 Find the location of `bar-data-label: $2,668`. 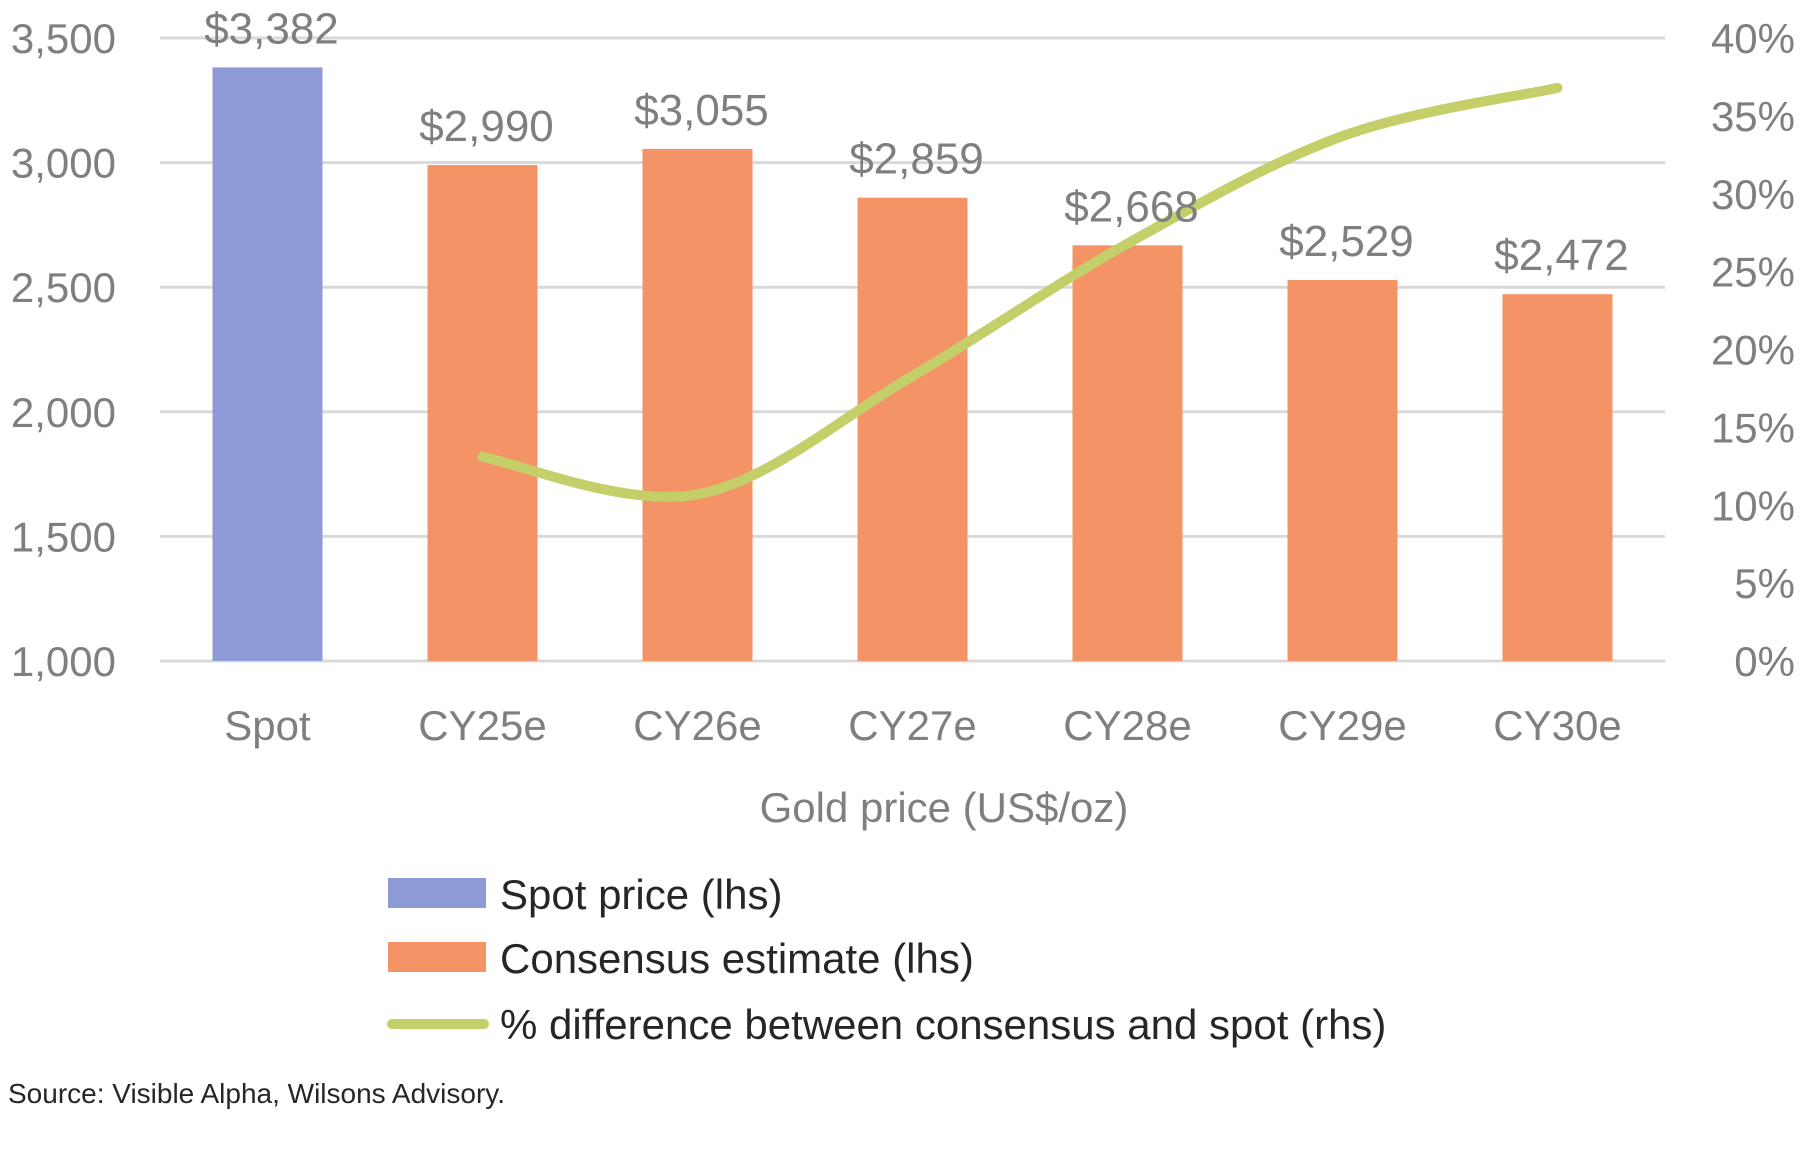

bar-data-label: $2,668 is located at coordinates (1131, 206).